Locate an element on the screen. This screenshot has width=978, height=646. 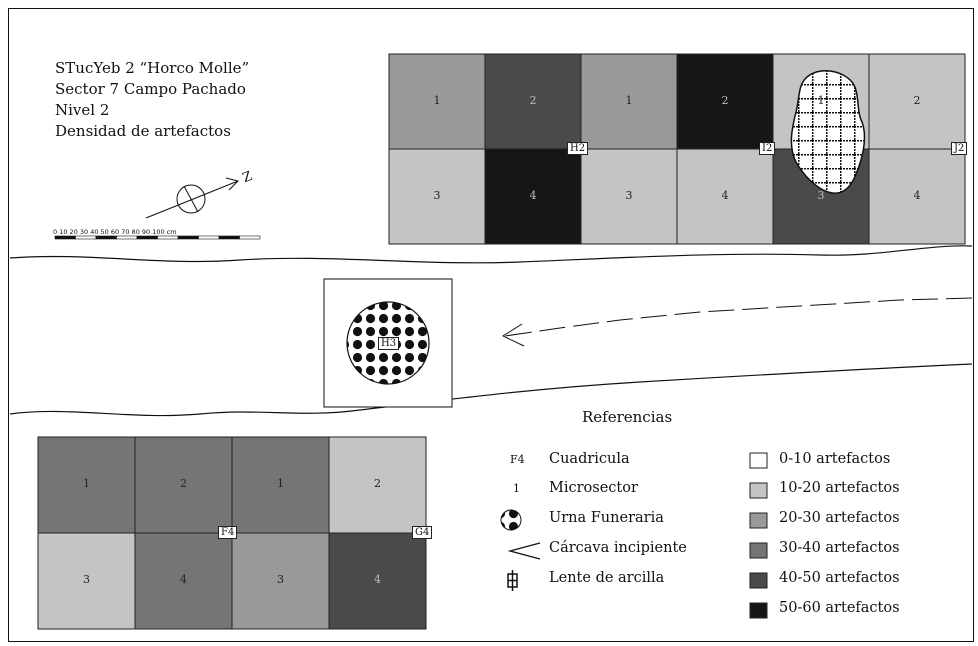
legend-grid-label: Cuadricula is located at coordinates (589, 459).